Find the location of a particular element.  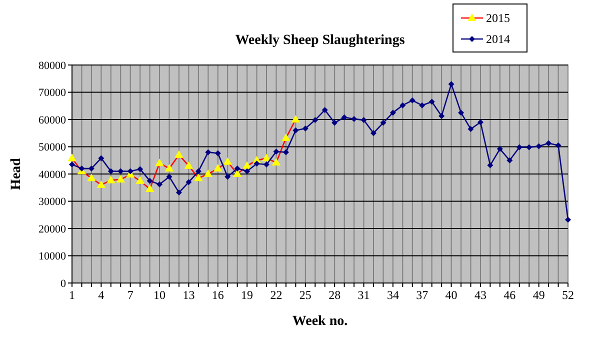

y-tick-label: 10000 is located at coordinates (52, 256).